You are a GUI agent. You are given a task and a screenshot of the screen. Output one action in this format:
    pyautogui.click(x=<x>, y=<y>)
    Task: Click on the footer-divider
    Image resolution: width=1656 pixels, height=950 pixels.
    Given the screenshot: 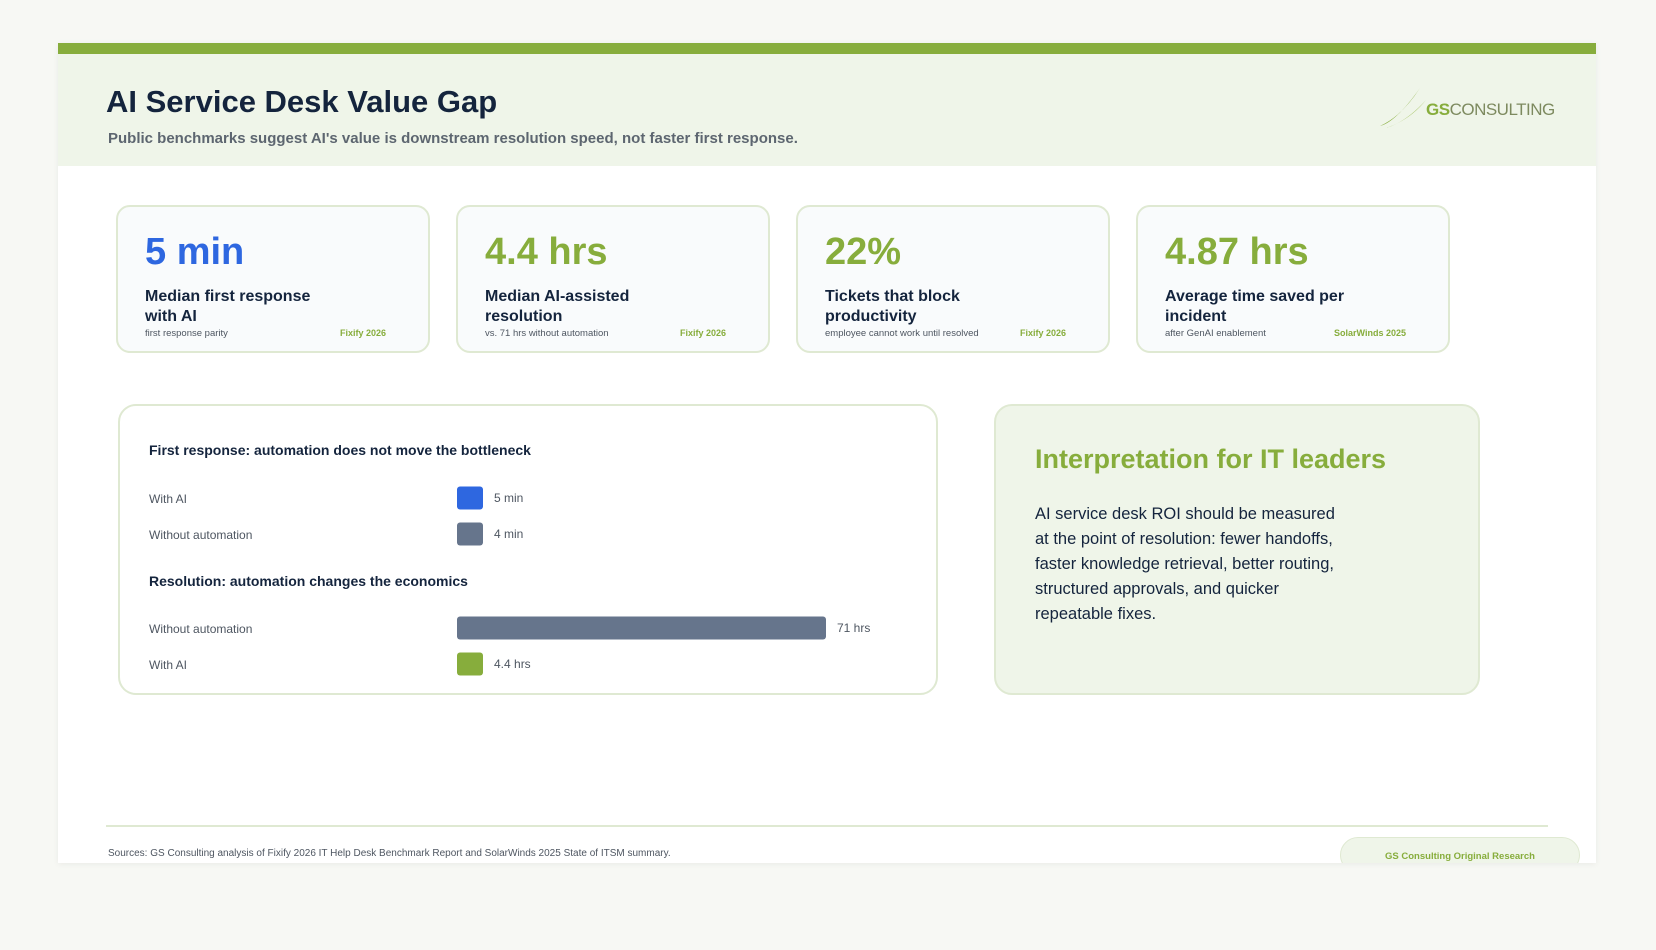 What is the action you would take?
    pyautogui.click(x=827, y=826)
    